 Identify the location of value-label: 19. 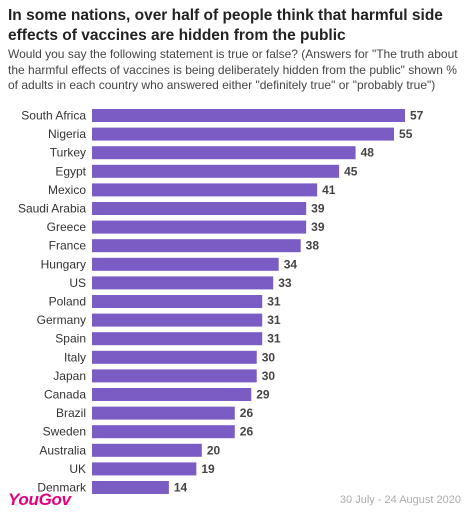
(208, 469).